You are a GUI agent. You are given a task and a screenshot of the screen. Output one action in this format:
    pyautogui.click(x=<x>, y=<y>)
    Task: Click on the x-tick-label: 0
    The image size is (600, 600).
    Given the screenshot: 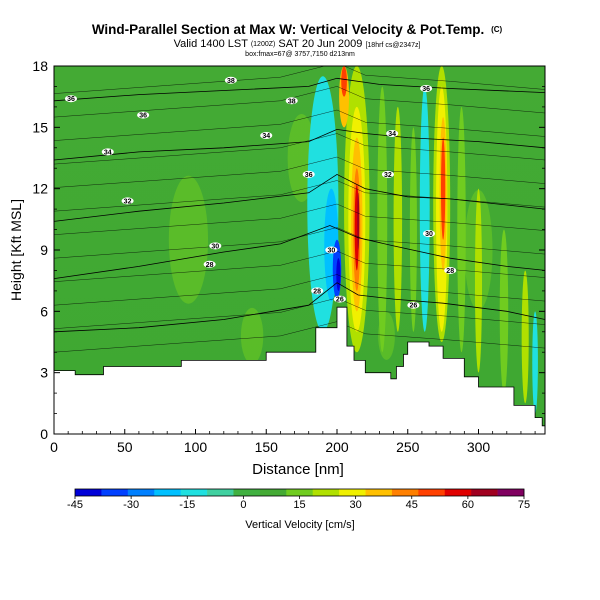 What is the action you would take?
    pyautogui.click(x=54, y=447)
    